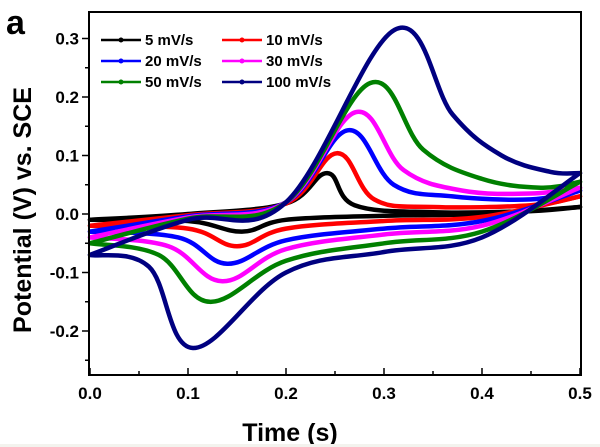 Image resolution: width=600 pixels, height=447 pixels. I want to click on y-tick-label: -0.1, so click(64, 273).